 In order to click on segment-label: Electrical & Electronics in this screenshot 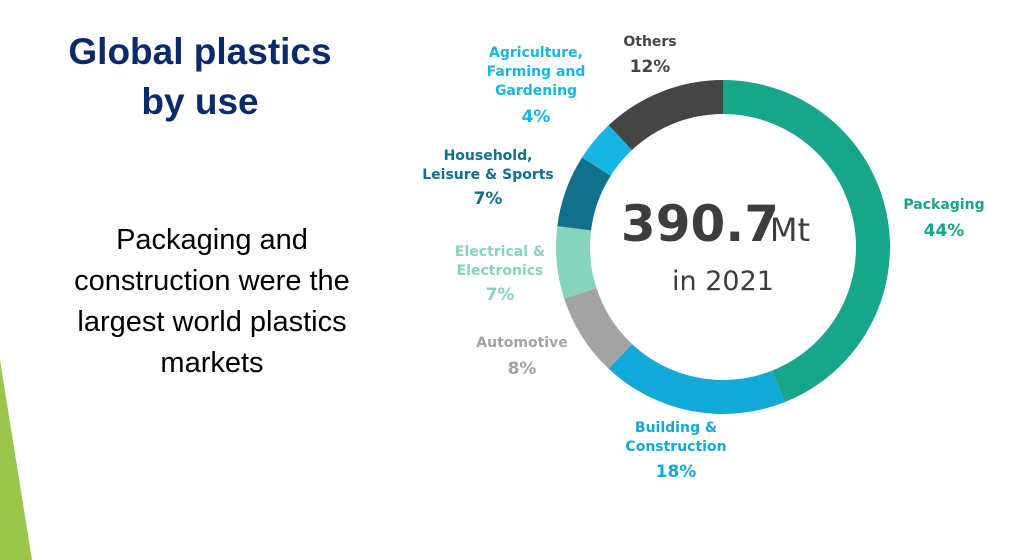, I will do `click(500, 261)`.